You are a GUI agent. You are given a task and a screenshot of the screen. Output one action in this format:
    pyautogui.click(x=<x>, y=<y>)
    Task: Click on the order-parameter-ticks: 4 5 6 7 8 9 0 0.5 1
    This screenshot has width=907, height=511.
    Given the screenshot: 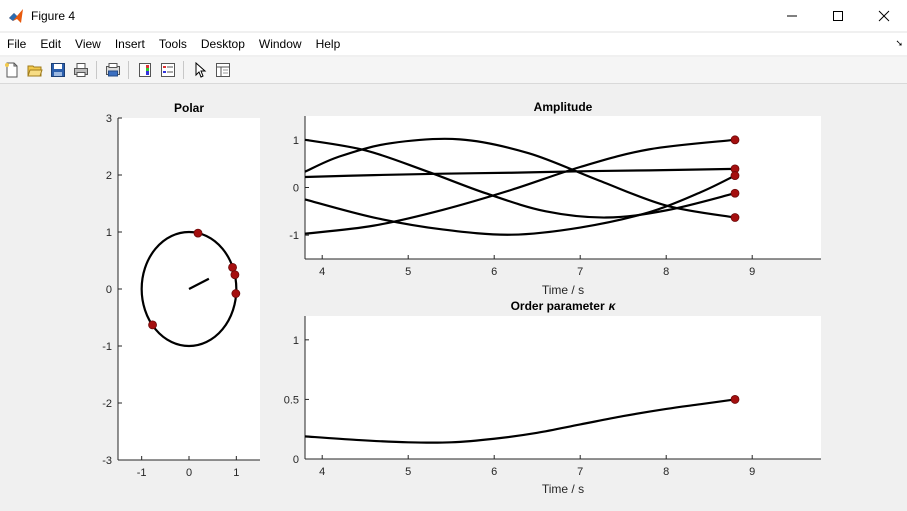 What is the action you would take?
    pyautogui.click(x=520, y=406)
    